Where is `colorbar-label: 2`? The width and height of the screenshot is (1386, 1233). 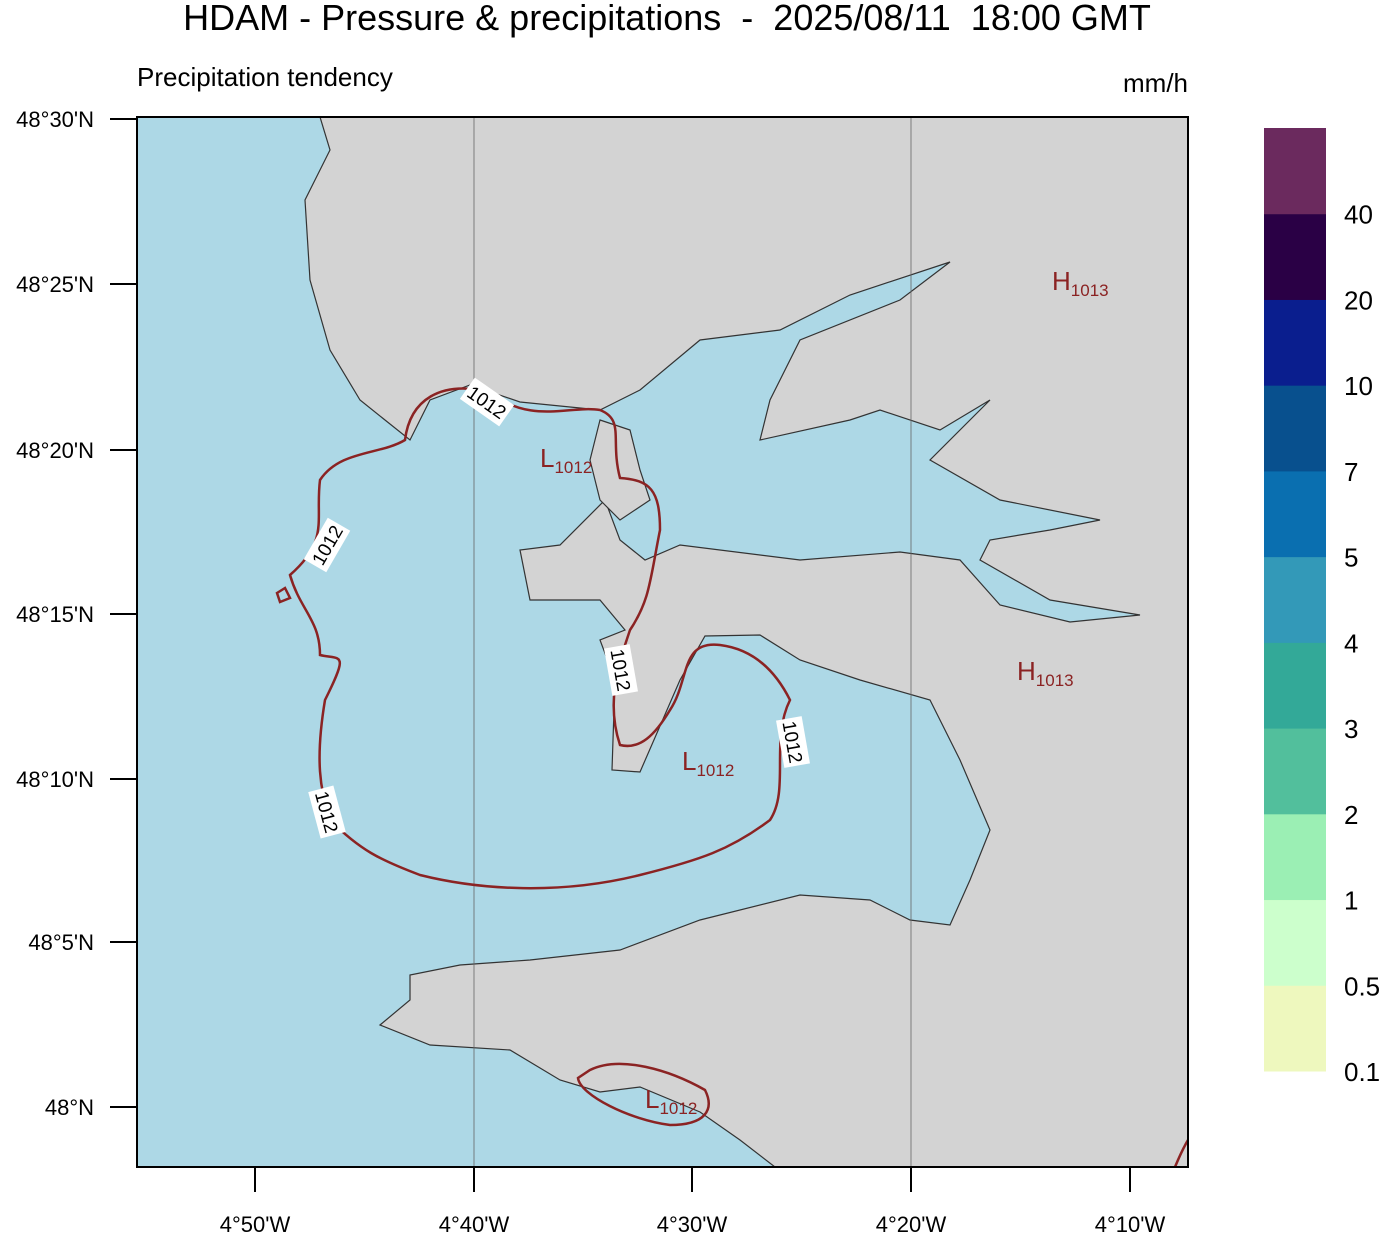
colorbar-label: 2 is located at coordinates (1351, 815).